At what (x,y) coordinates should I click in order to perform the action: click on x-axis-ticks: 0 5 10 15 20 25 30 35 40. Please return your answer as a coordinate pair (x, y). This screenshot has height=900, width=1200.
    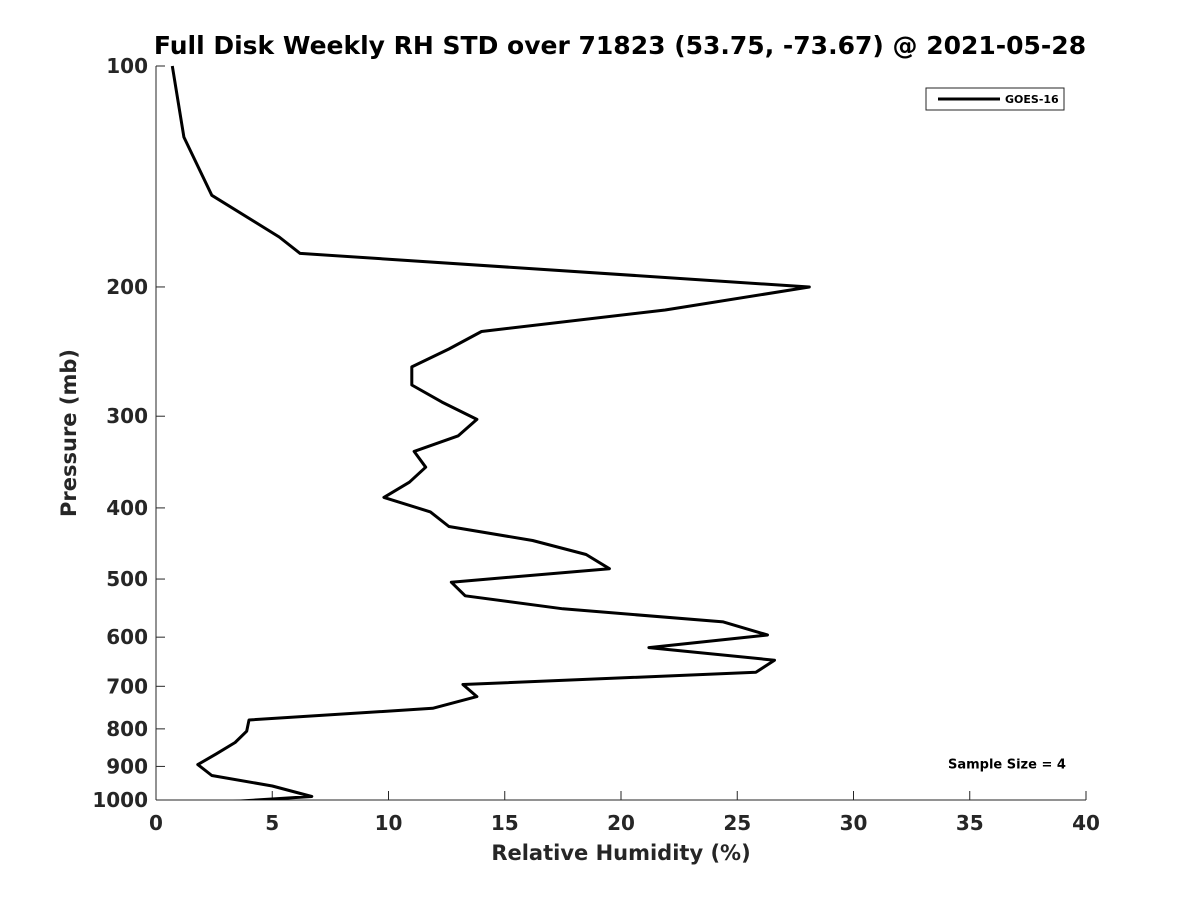
    Looking at the image, I should click on (624, 813).